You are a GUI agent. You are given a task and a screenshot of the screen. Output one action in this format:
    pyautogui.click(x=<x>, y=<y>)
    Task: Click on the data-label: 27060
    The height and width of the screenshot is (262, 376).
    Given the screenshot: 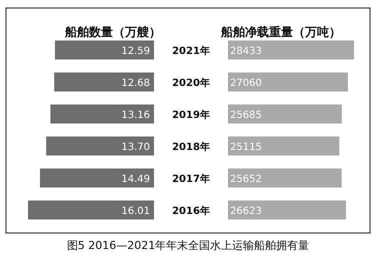 What is the action you would take?
    pyautogui.click(x=246, y=83)
    